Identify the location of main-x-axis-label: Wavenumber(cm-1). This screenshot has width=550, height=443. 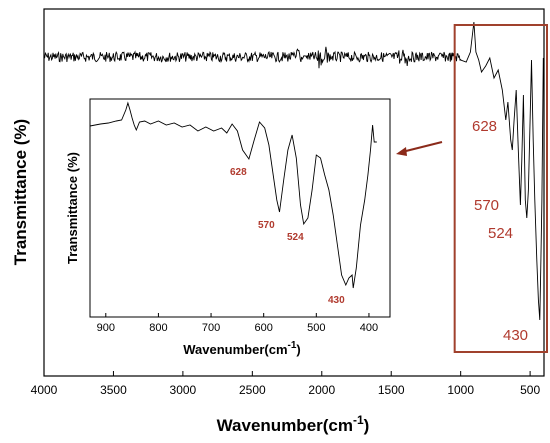
(293, 424).